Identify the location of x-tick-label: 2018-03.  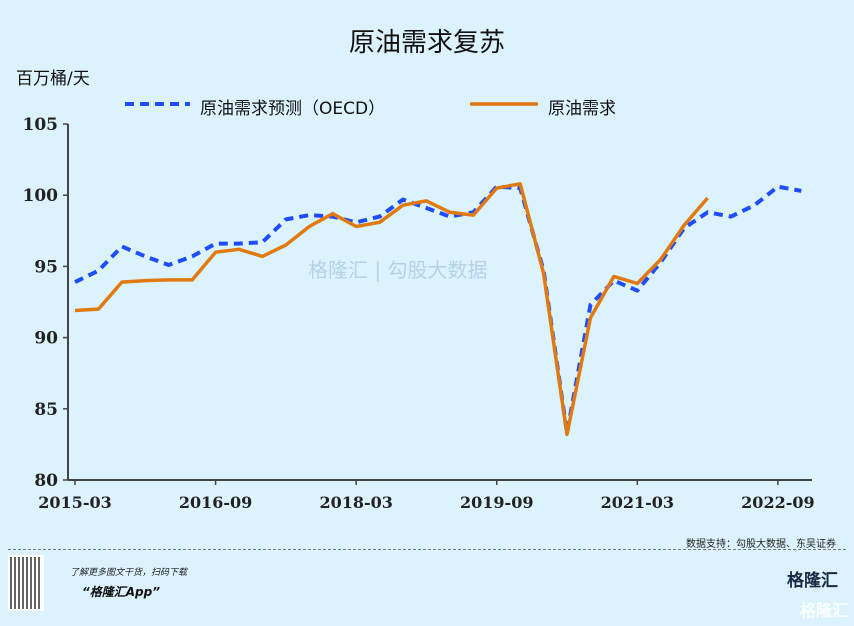
(355, 502).